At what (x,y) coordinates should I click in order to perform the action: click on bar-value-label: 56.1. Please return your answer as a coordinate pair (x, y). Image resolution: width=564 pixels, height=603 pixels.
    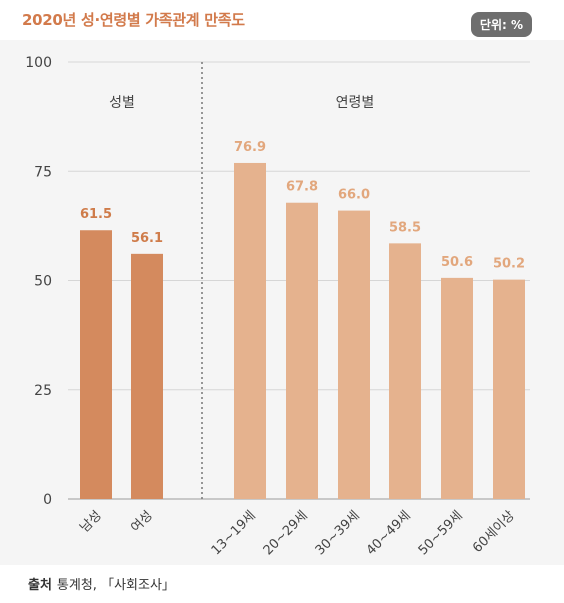
    Looking at the image, I should click on (147, 238).